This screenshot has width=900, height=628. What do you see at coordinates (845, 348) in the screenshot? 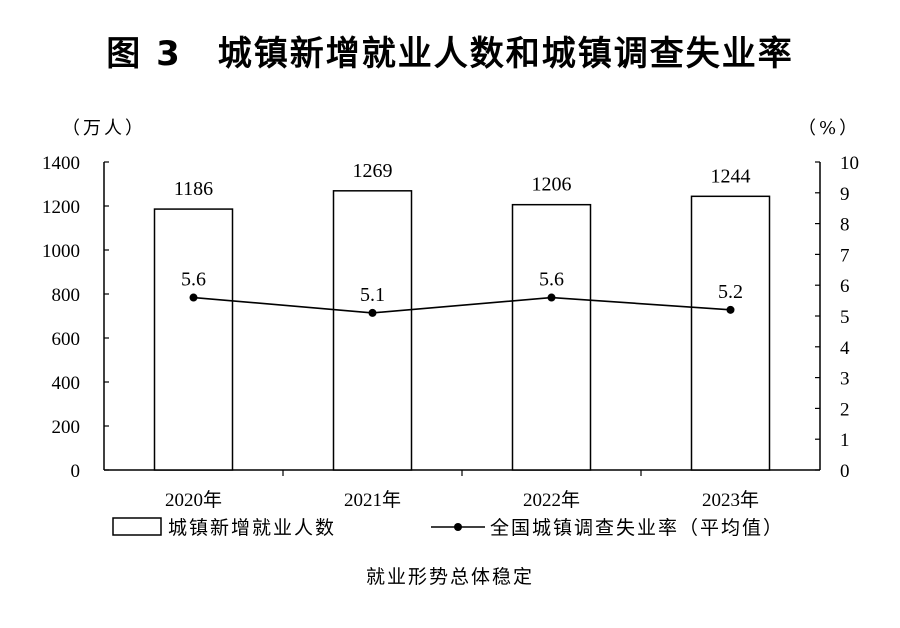
I see `right-tick-label: 4` at bounding box center [845, 348].